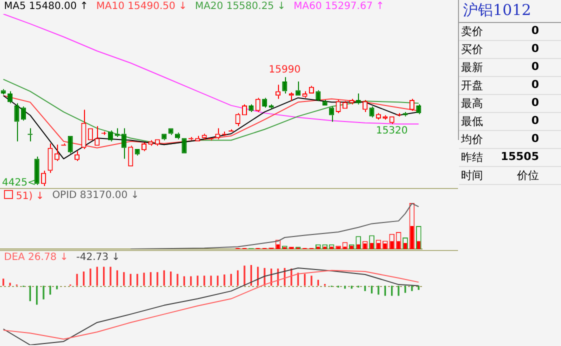  I want to click on legend-label: 51) ↓, so click(29, 196).